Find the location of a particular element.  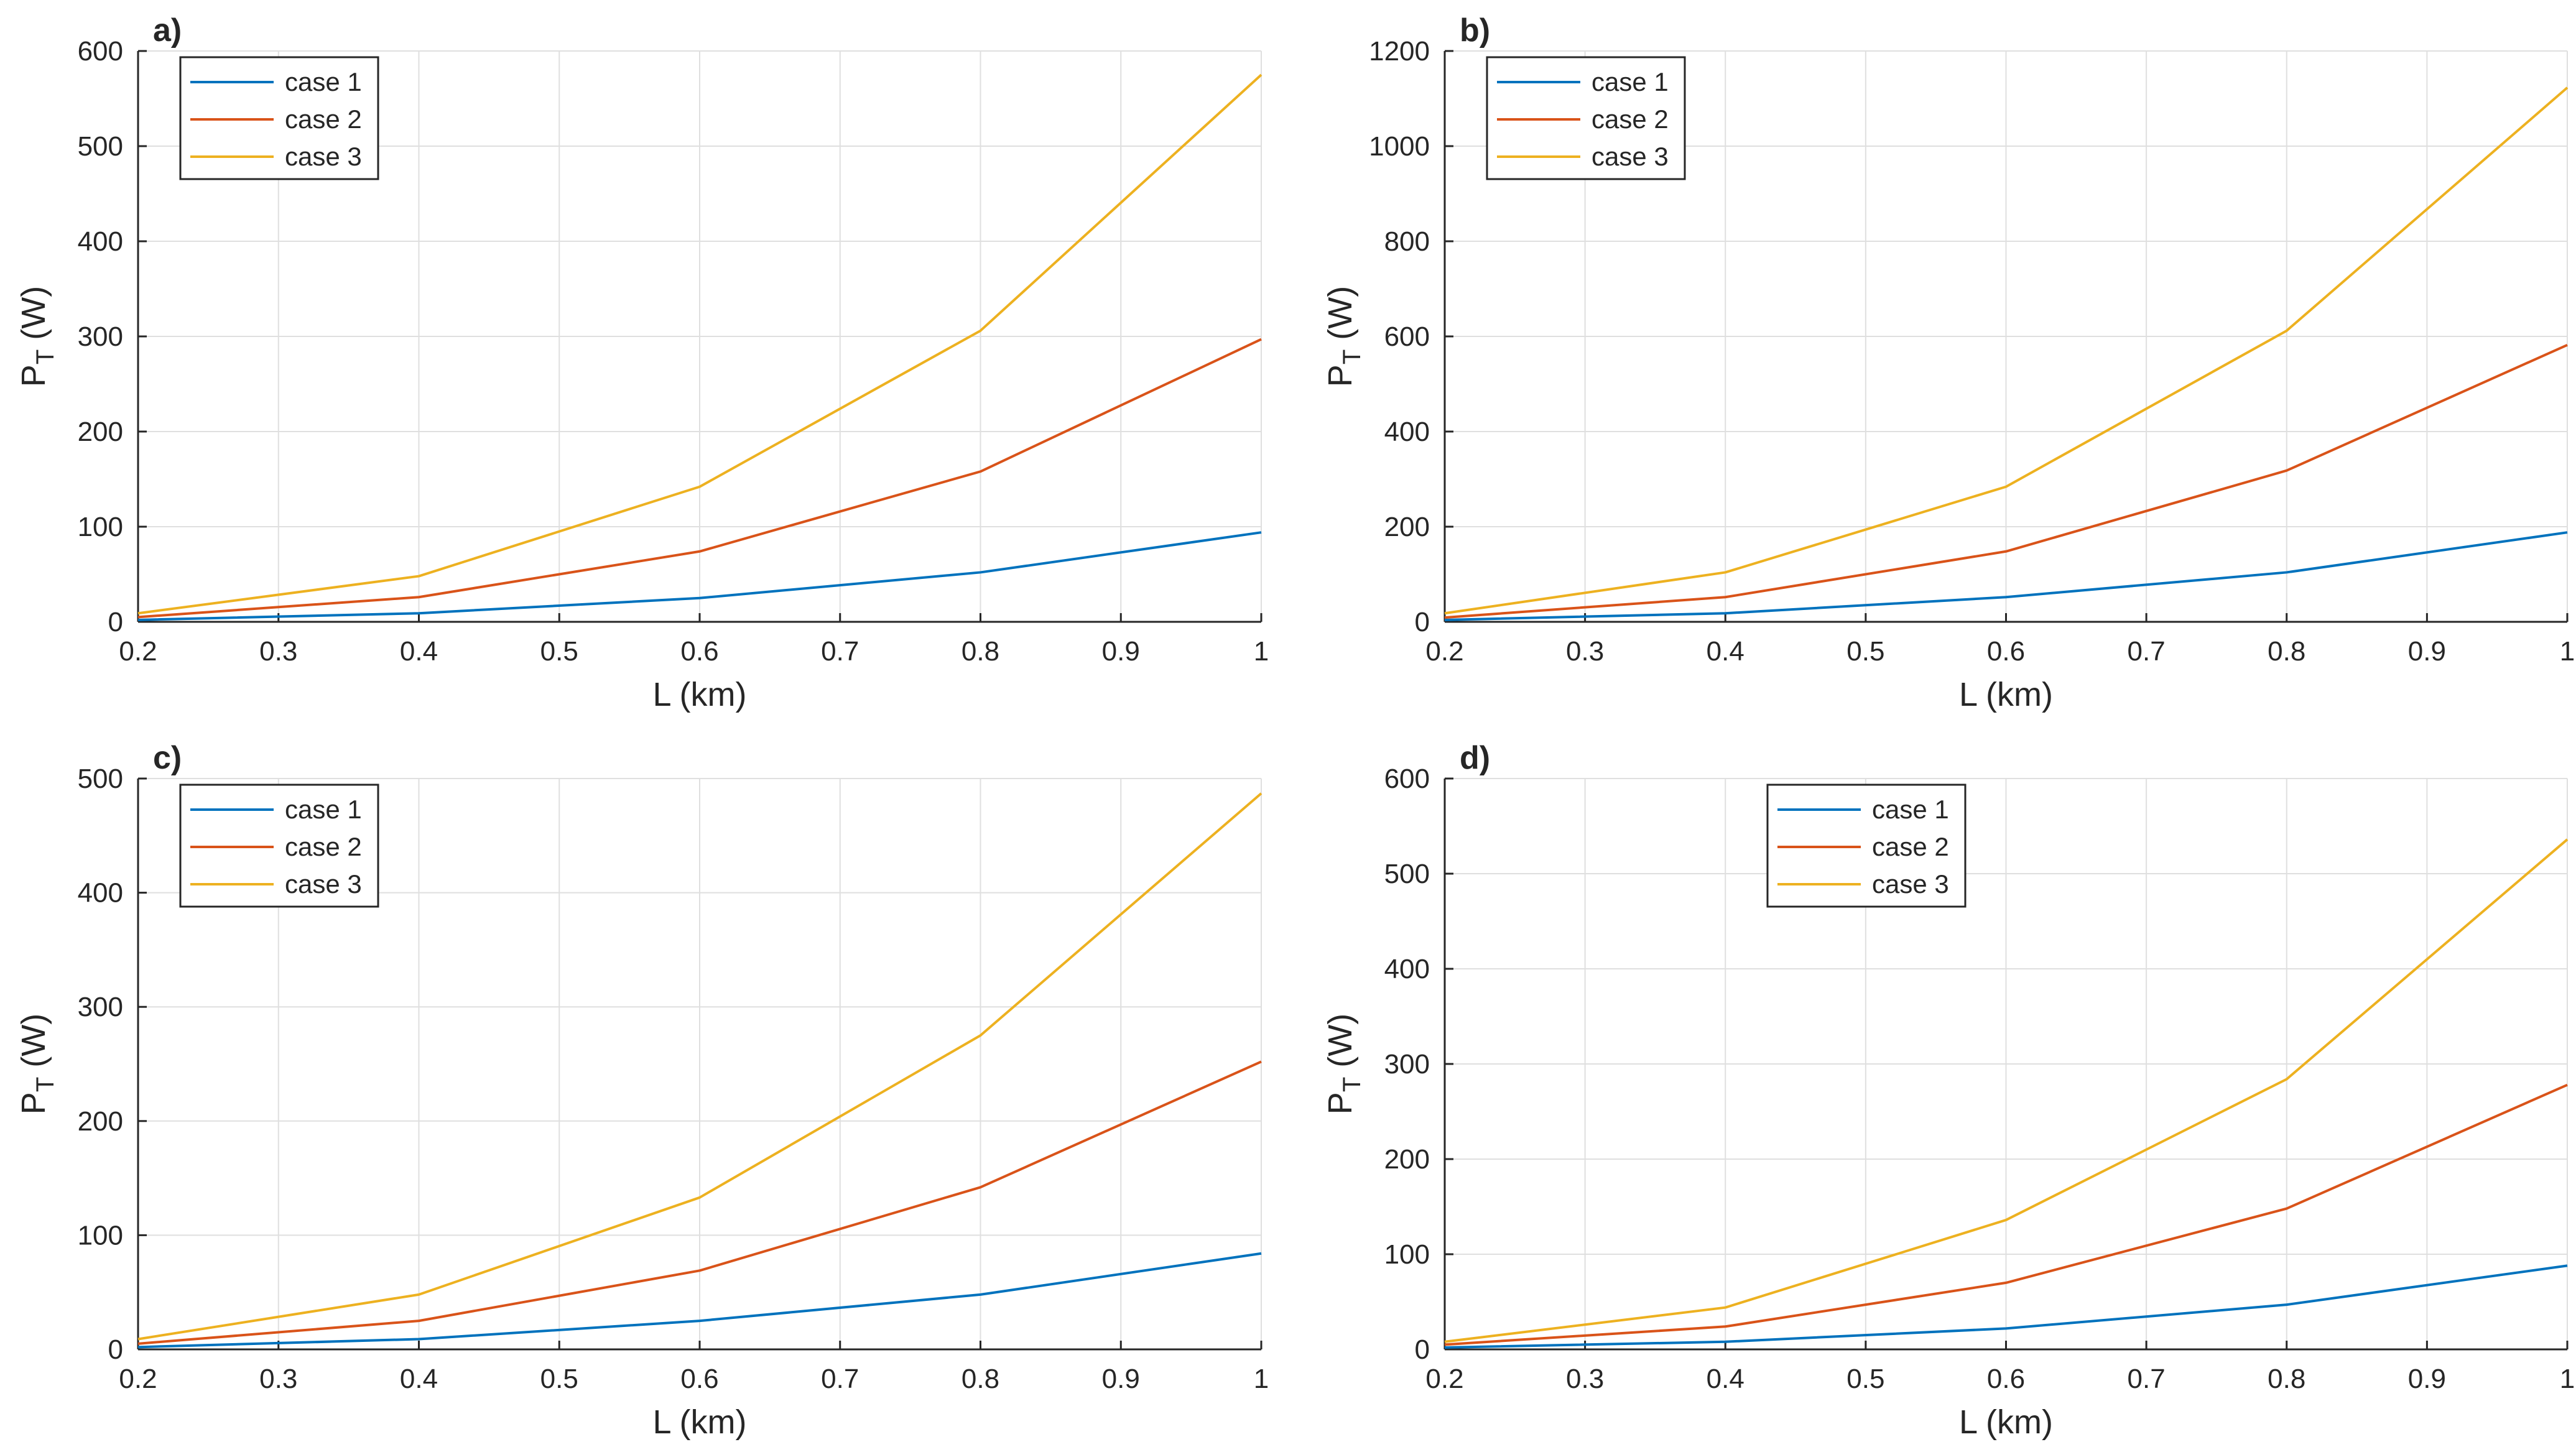

panel-label: c) is located at coordinates (168, 758).